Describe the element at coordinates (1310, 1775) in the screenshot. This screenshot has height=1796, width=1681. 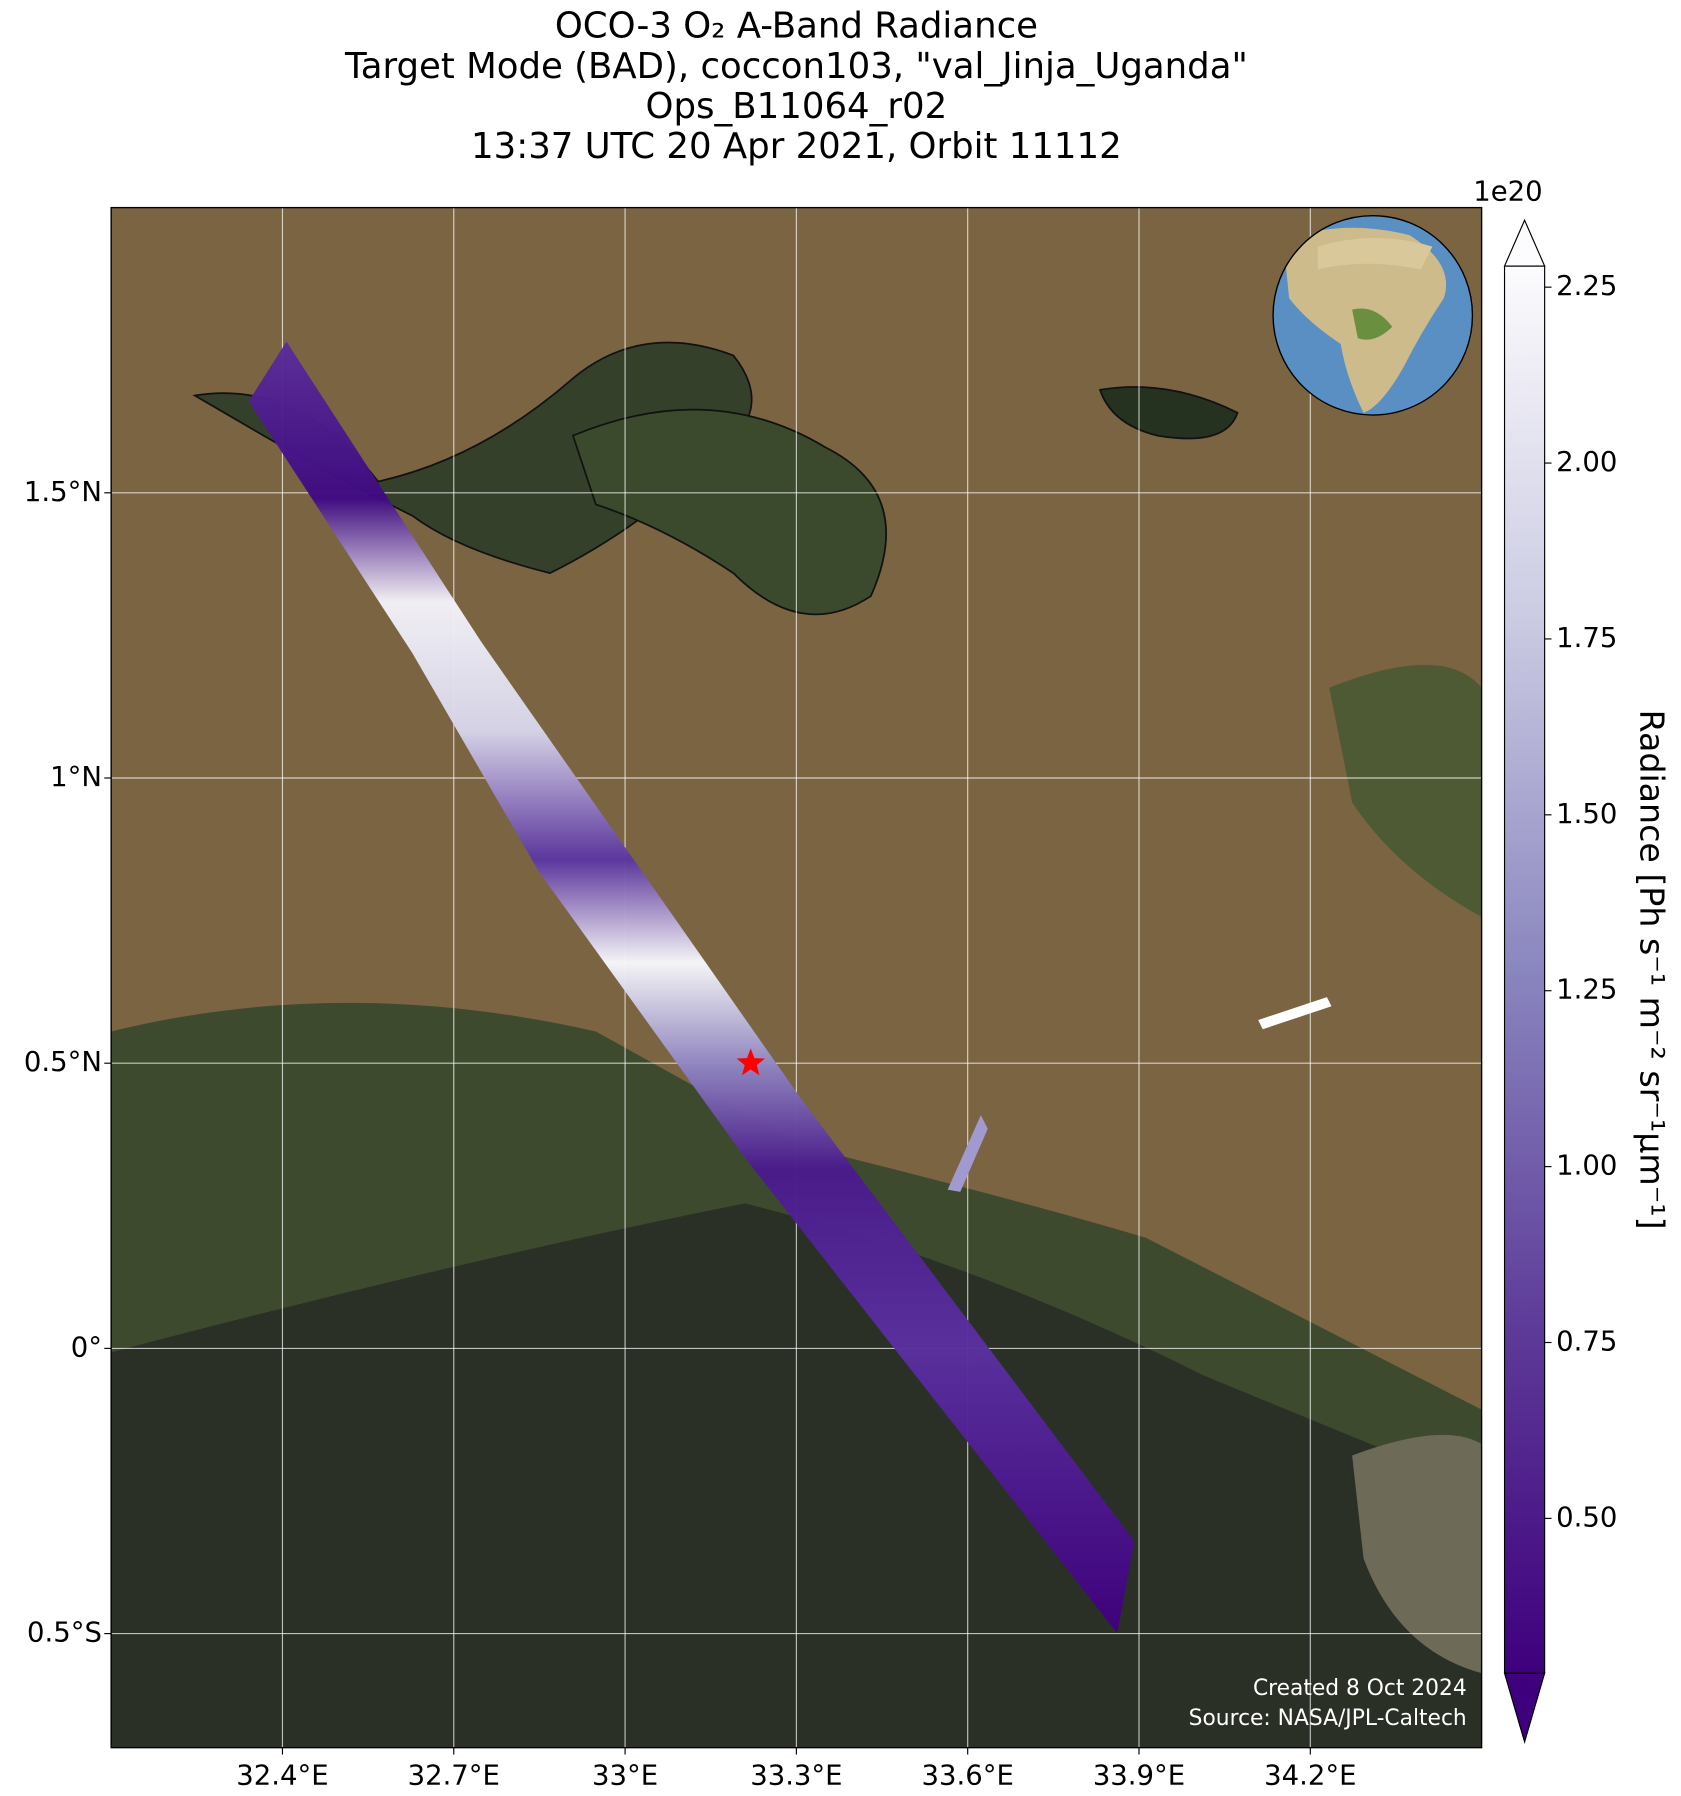
I see `x-tick-label: 34.2°E` at that location.